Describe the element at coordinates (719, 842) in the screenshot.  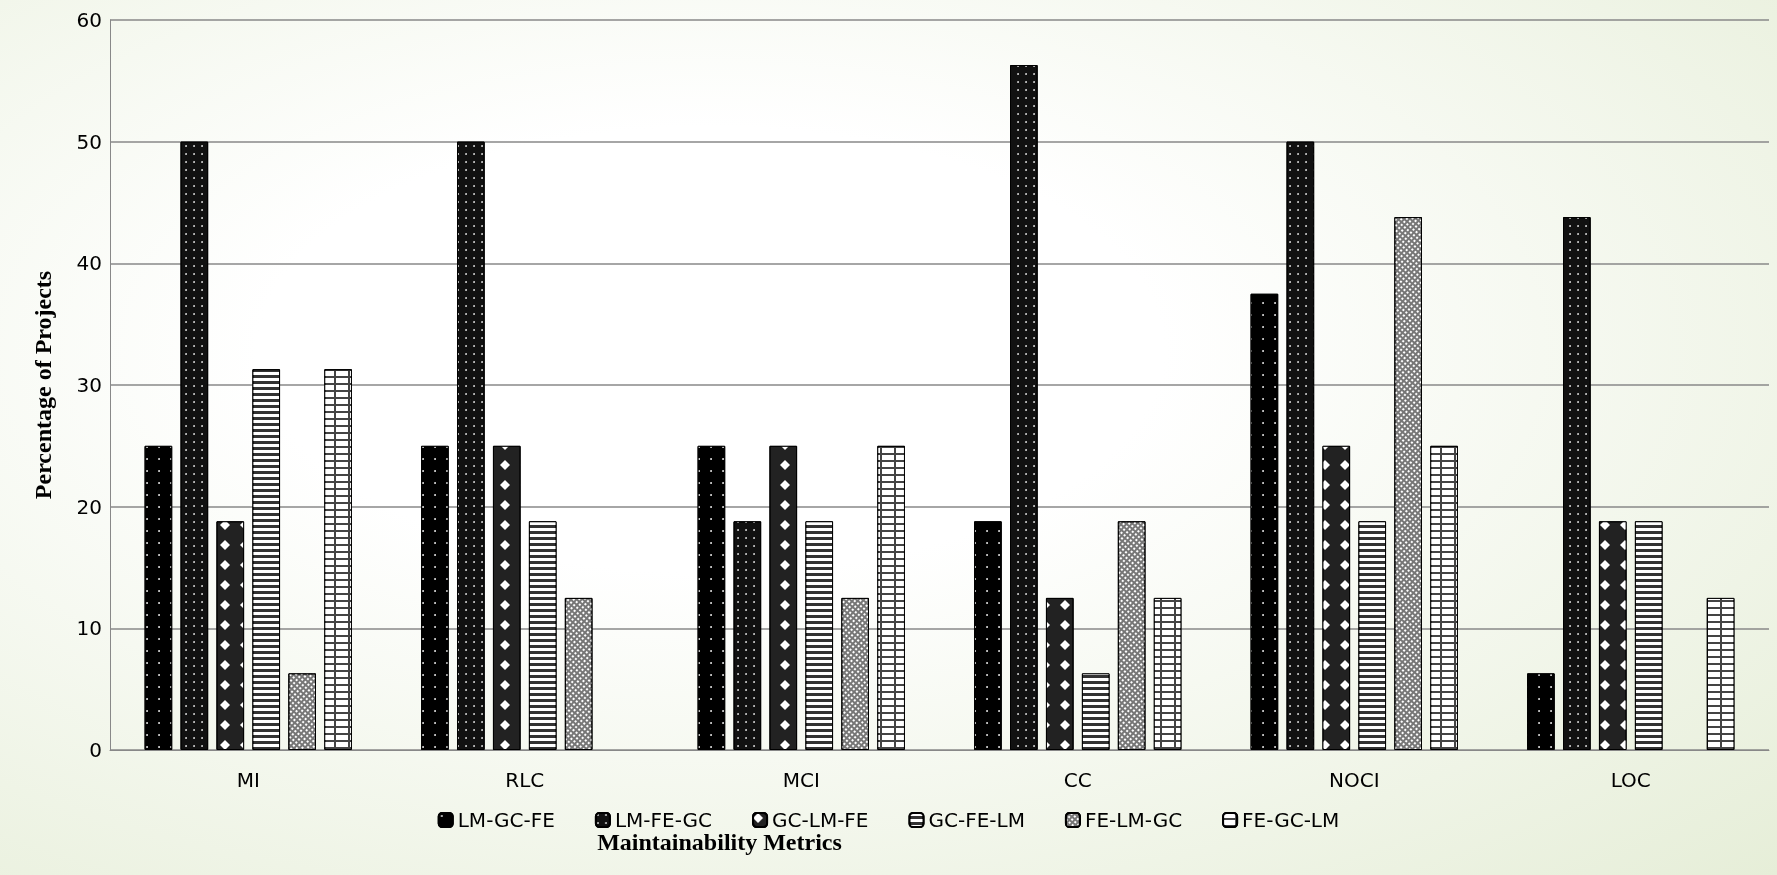
I see `x-axis-title: Maintainability Metrics` at that location.